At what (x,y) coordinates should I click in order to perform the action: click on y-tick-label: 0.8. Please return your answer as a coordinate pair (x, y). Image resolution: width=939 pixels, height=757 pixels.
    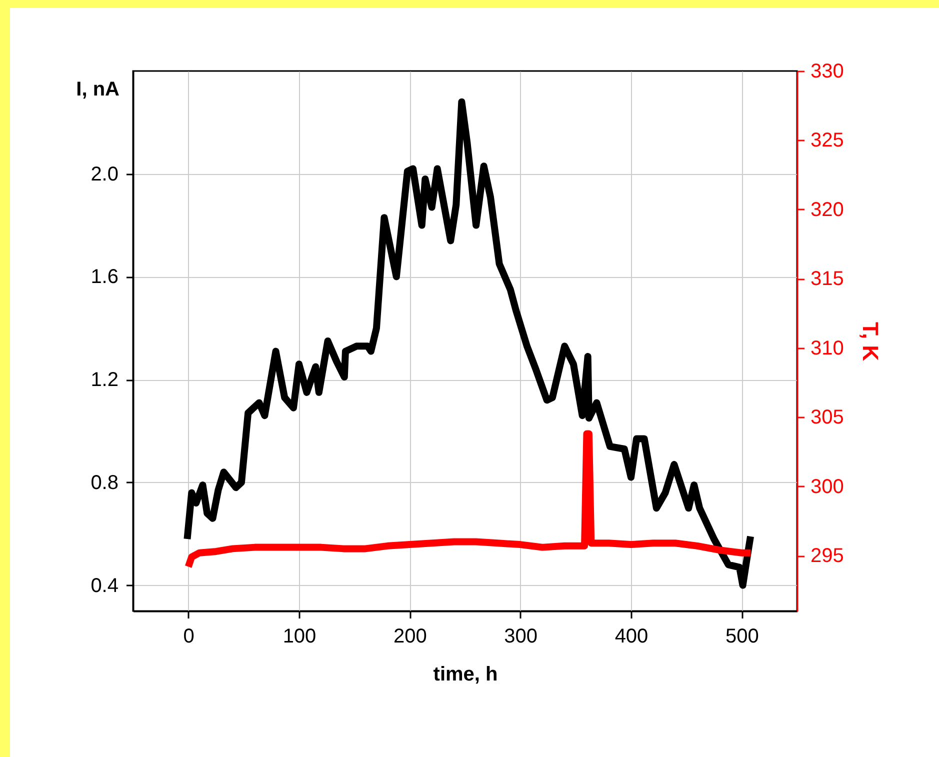
    Looking at the image, I should click on (104, 483).